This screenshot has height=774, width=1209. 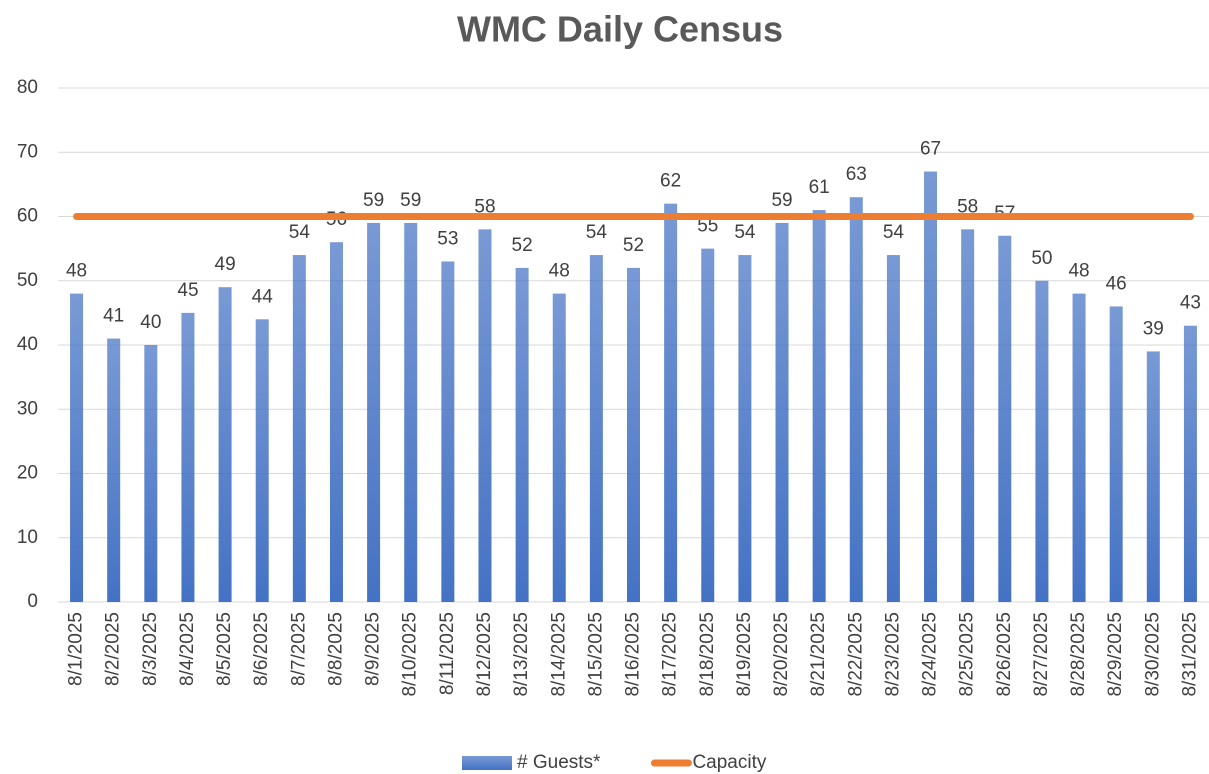 I want to click on data-label: 50, so click(x=1041, y=258).